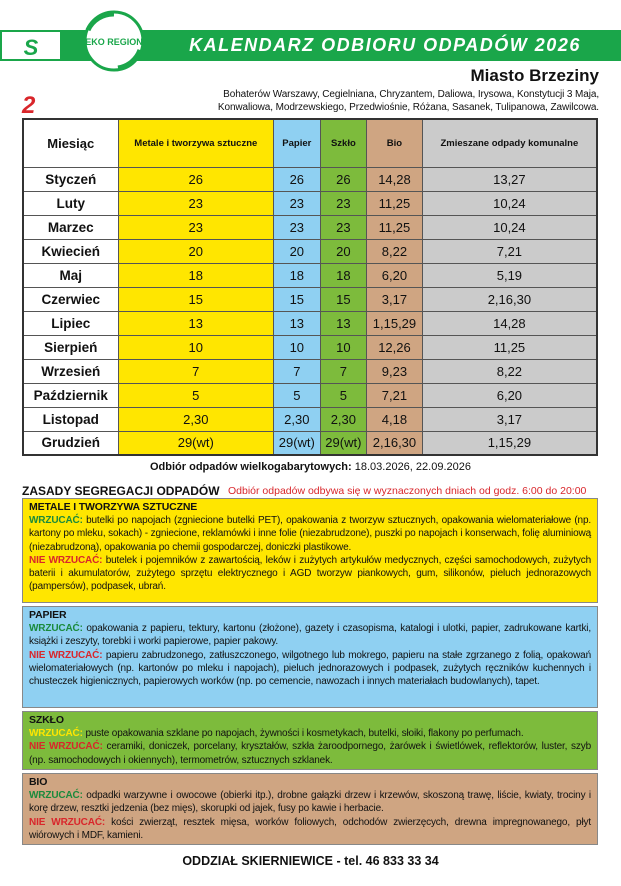 The height and width of the screenshot is (886, 621). What do you see at coordinates (394, 143) in the screenshot?
I see `column-header: Bio` at bounding box center [394, 143].